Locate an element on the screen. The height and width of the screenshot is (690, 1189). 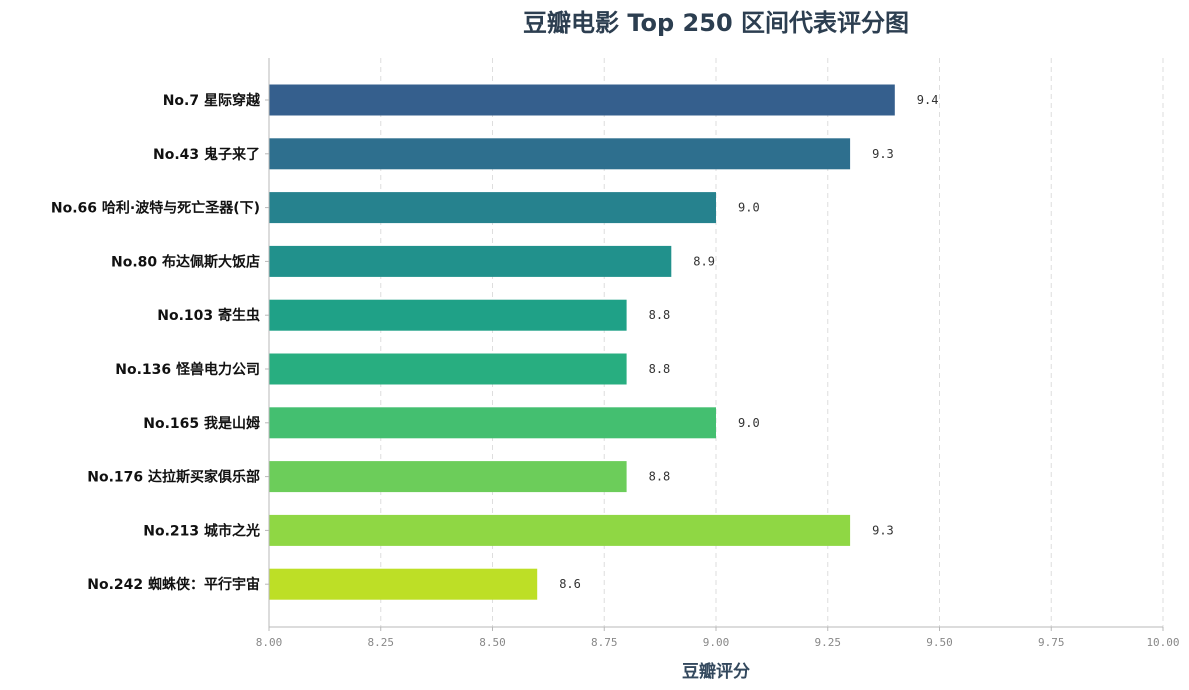
chart-title: 豆瓣电影 Top 250 区间代表评分图 is located at coordinates (716, 23).